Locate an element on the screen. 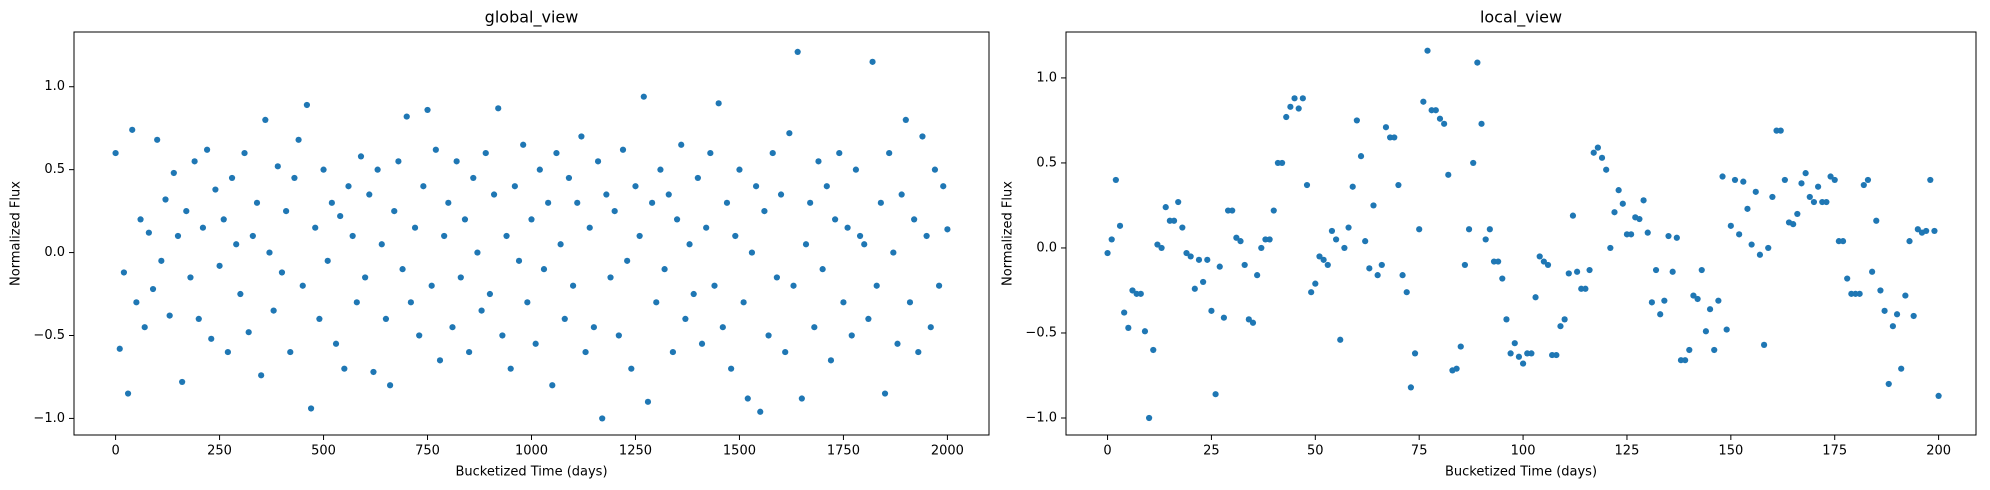 Image resolution: width=1990 pixels, height=490 pixels. x-tick-label: 175 is located at coordinates (1834, 451).